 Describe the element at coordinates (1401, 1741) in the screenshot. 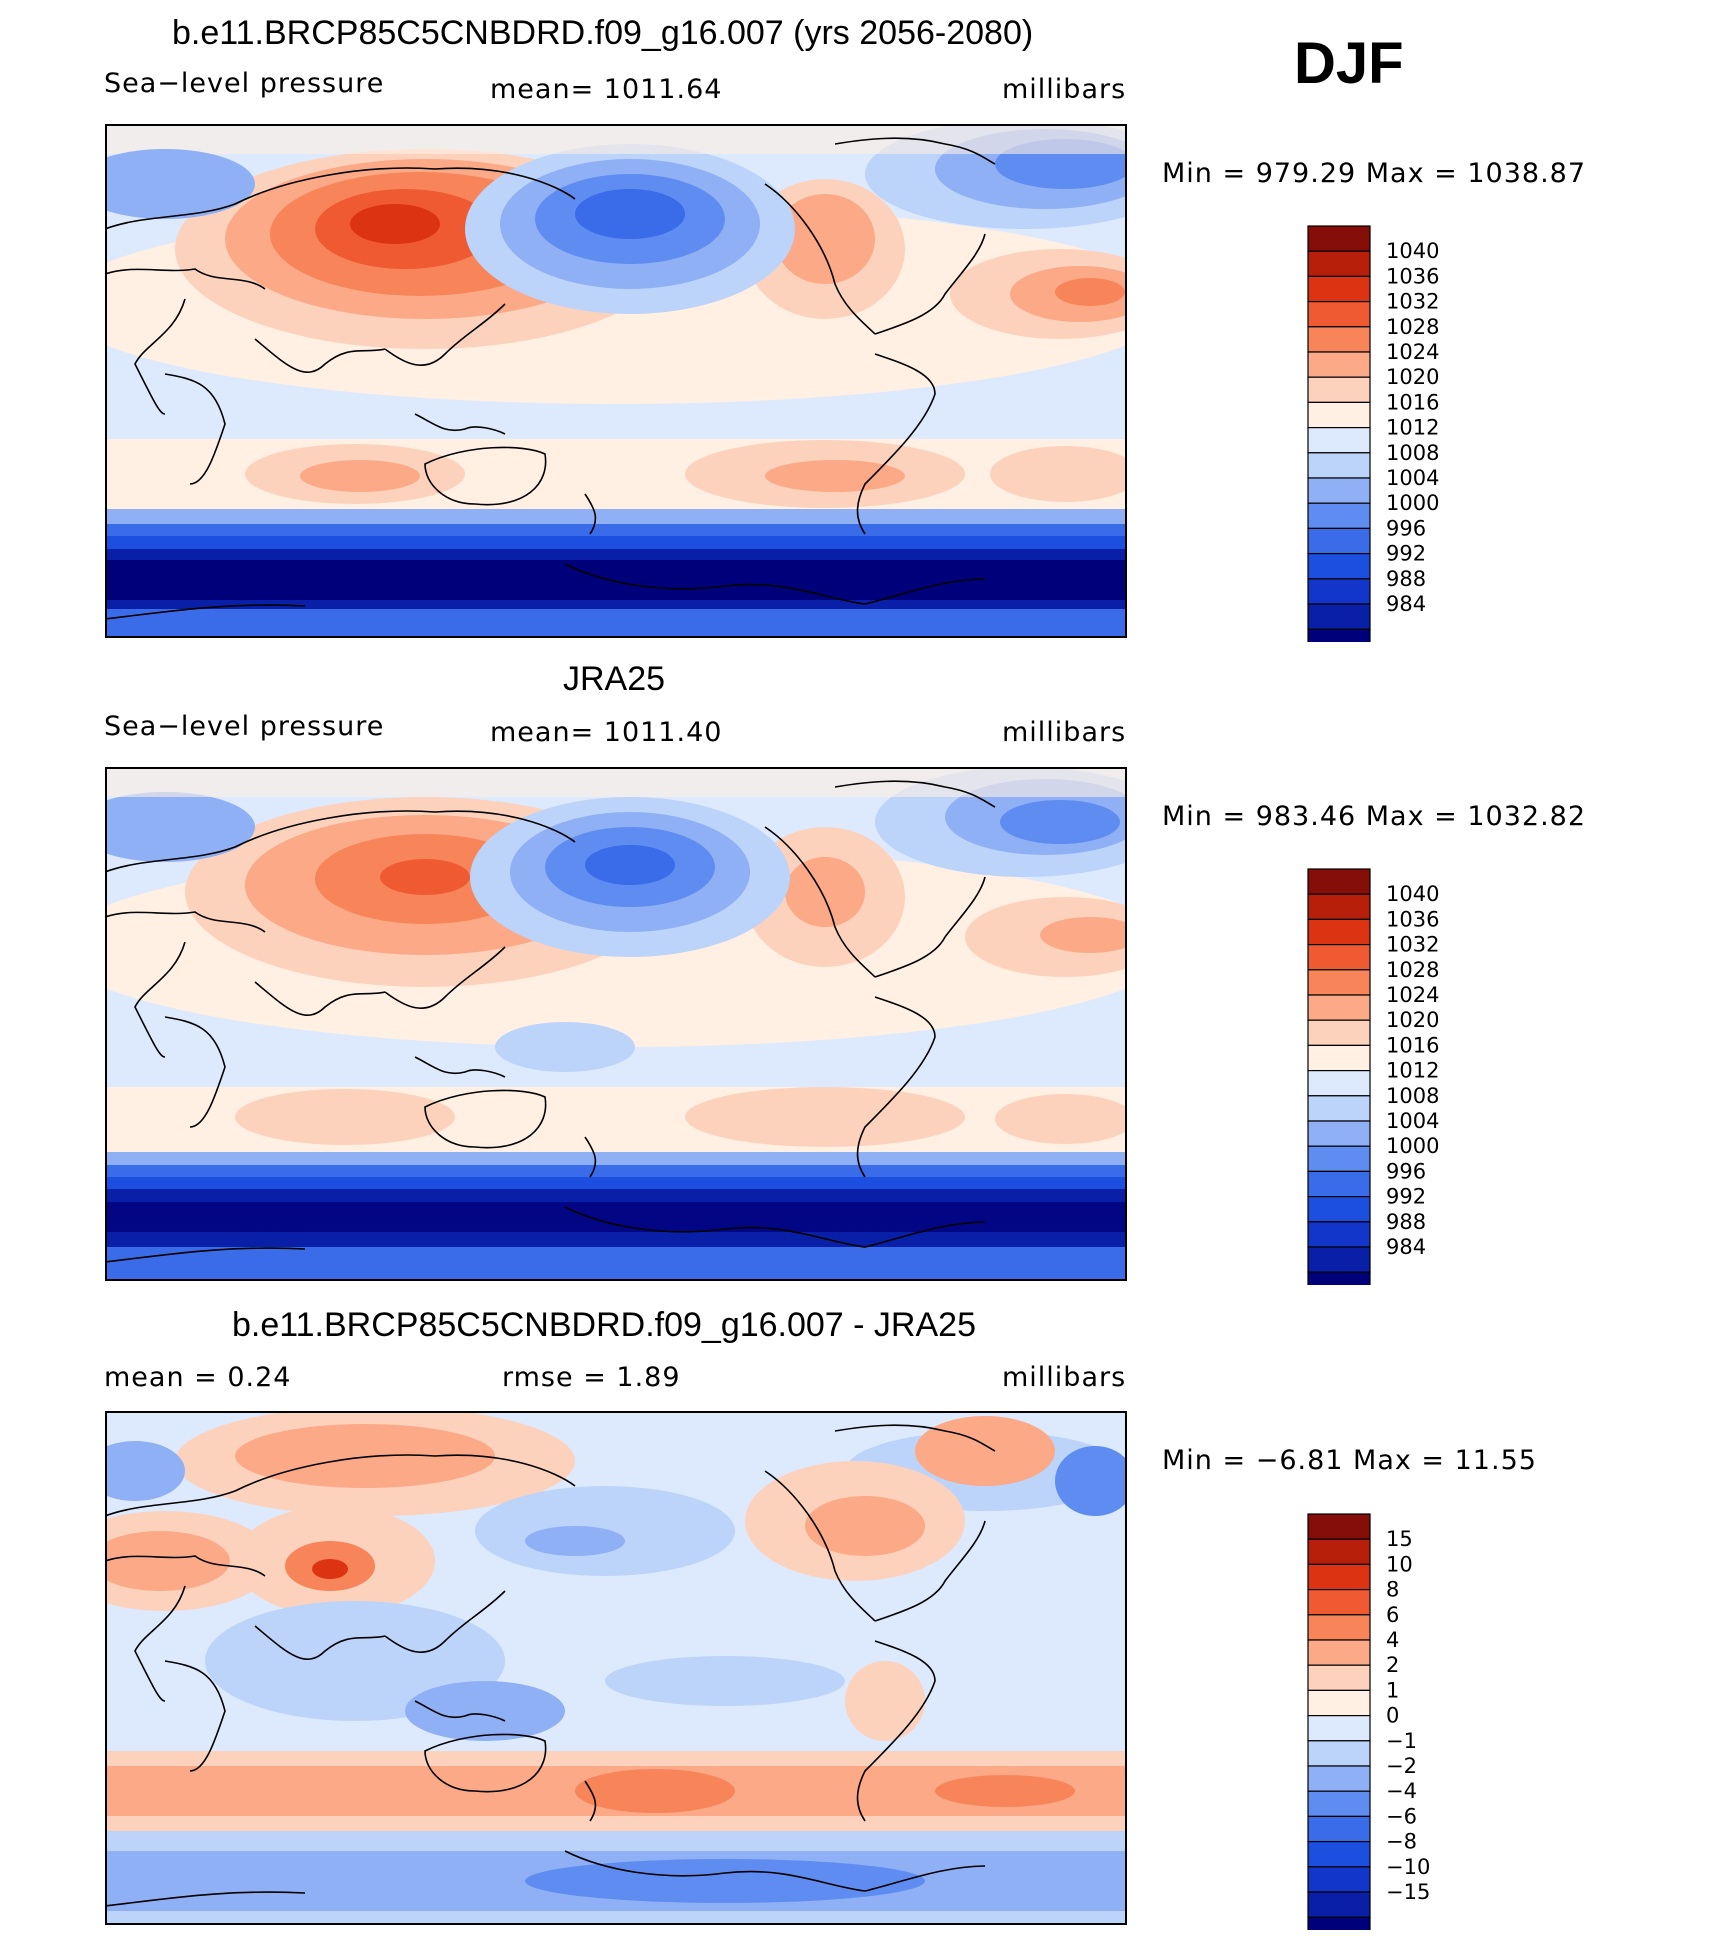

I see `colorbar-tick-label: −1` at that location.